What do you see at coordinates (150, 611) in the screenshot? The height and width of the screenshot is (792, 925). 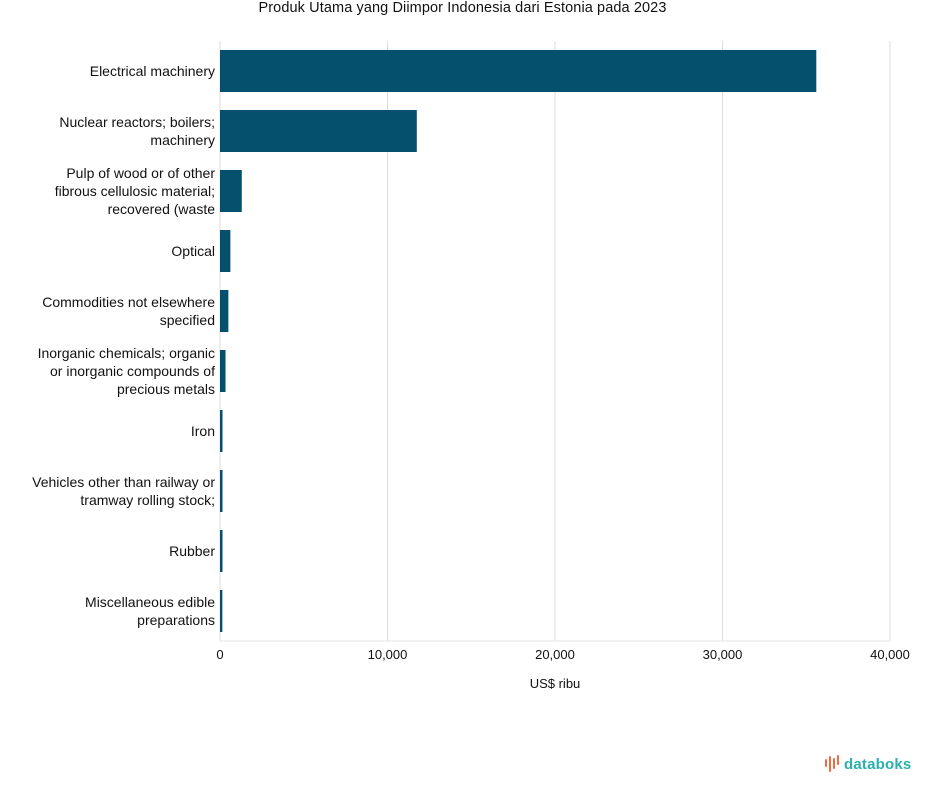 I see `y-category-label: Miscellaneous edible preparations` at bounding box center [150, 611].